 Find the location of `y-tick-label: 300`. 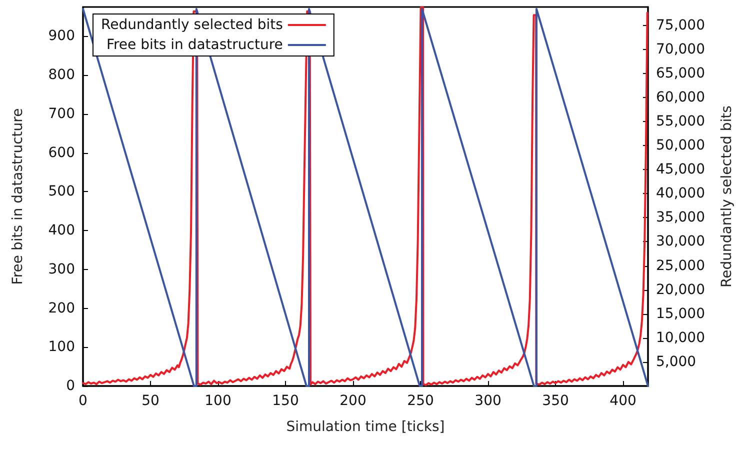

y-tick-label: 300 is located at coordinates (61, 269).